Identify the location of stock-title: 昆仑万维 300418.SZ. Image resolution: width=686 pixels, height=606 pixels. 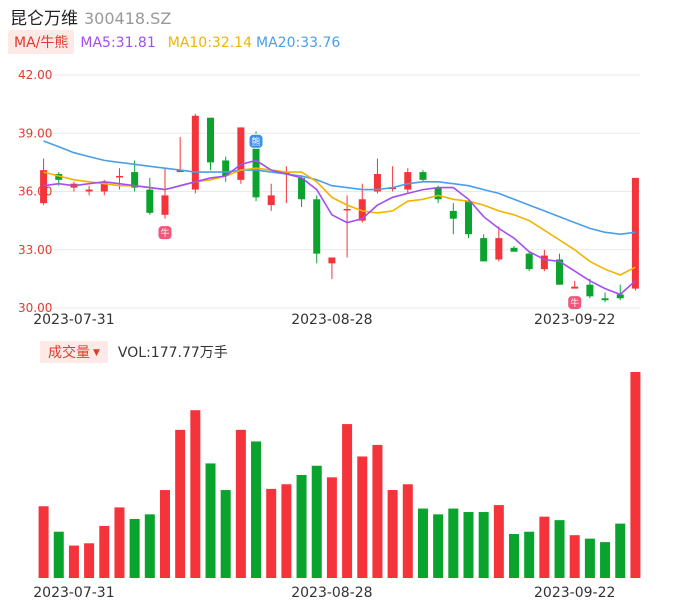
(91, 16).